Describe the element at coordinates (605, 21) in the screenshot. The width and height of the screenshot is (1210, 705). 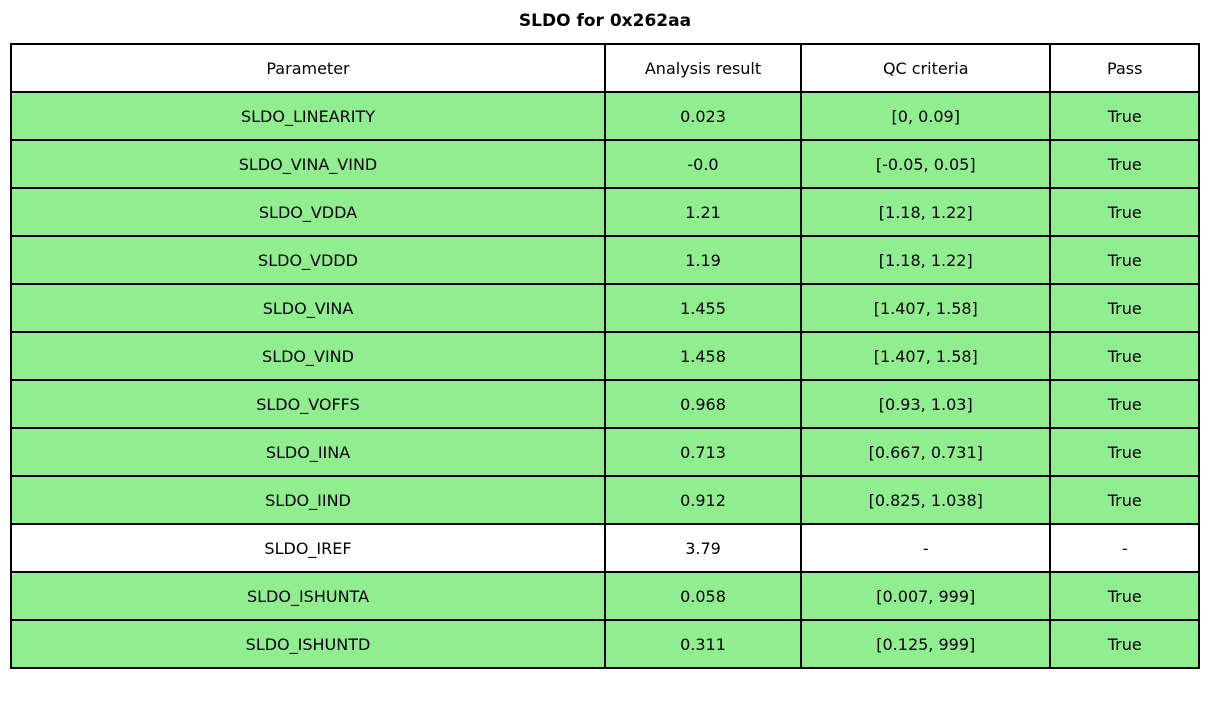
I see `page-title: SLDO for 0x262aa` at that location.